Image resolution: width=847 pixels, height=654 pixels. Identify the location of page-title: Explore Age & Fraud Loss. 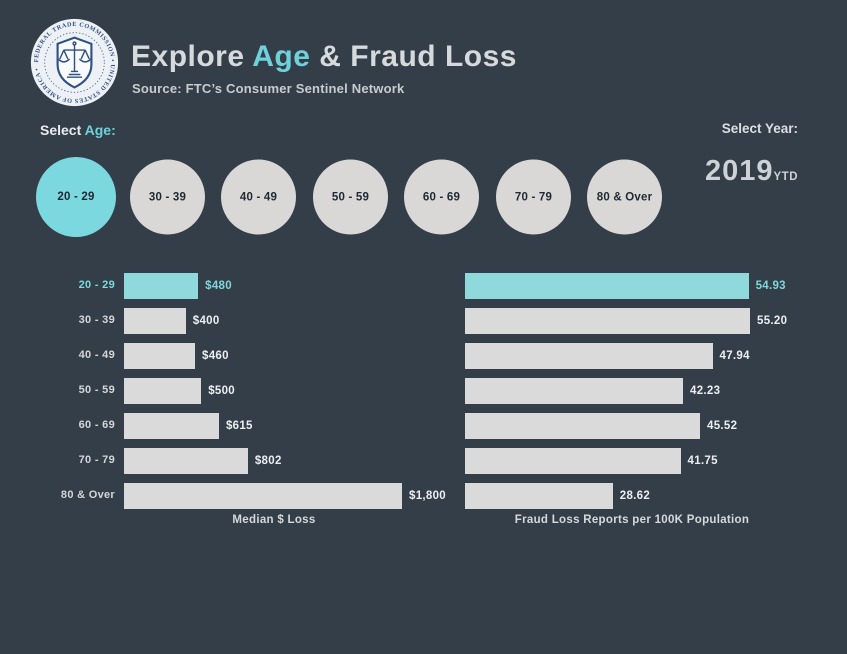
(324, 57).